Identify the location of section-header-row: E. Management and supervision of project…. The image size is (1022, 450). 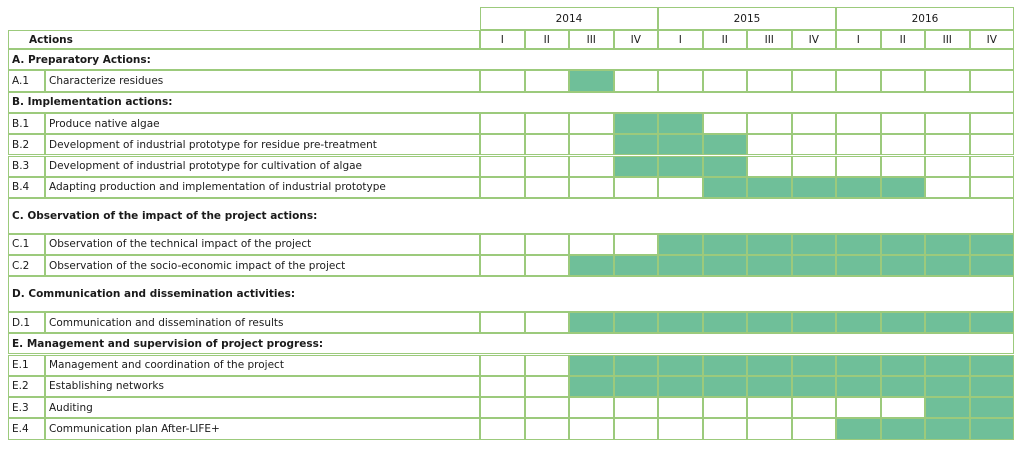
(511, 344).